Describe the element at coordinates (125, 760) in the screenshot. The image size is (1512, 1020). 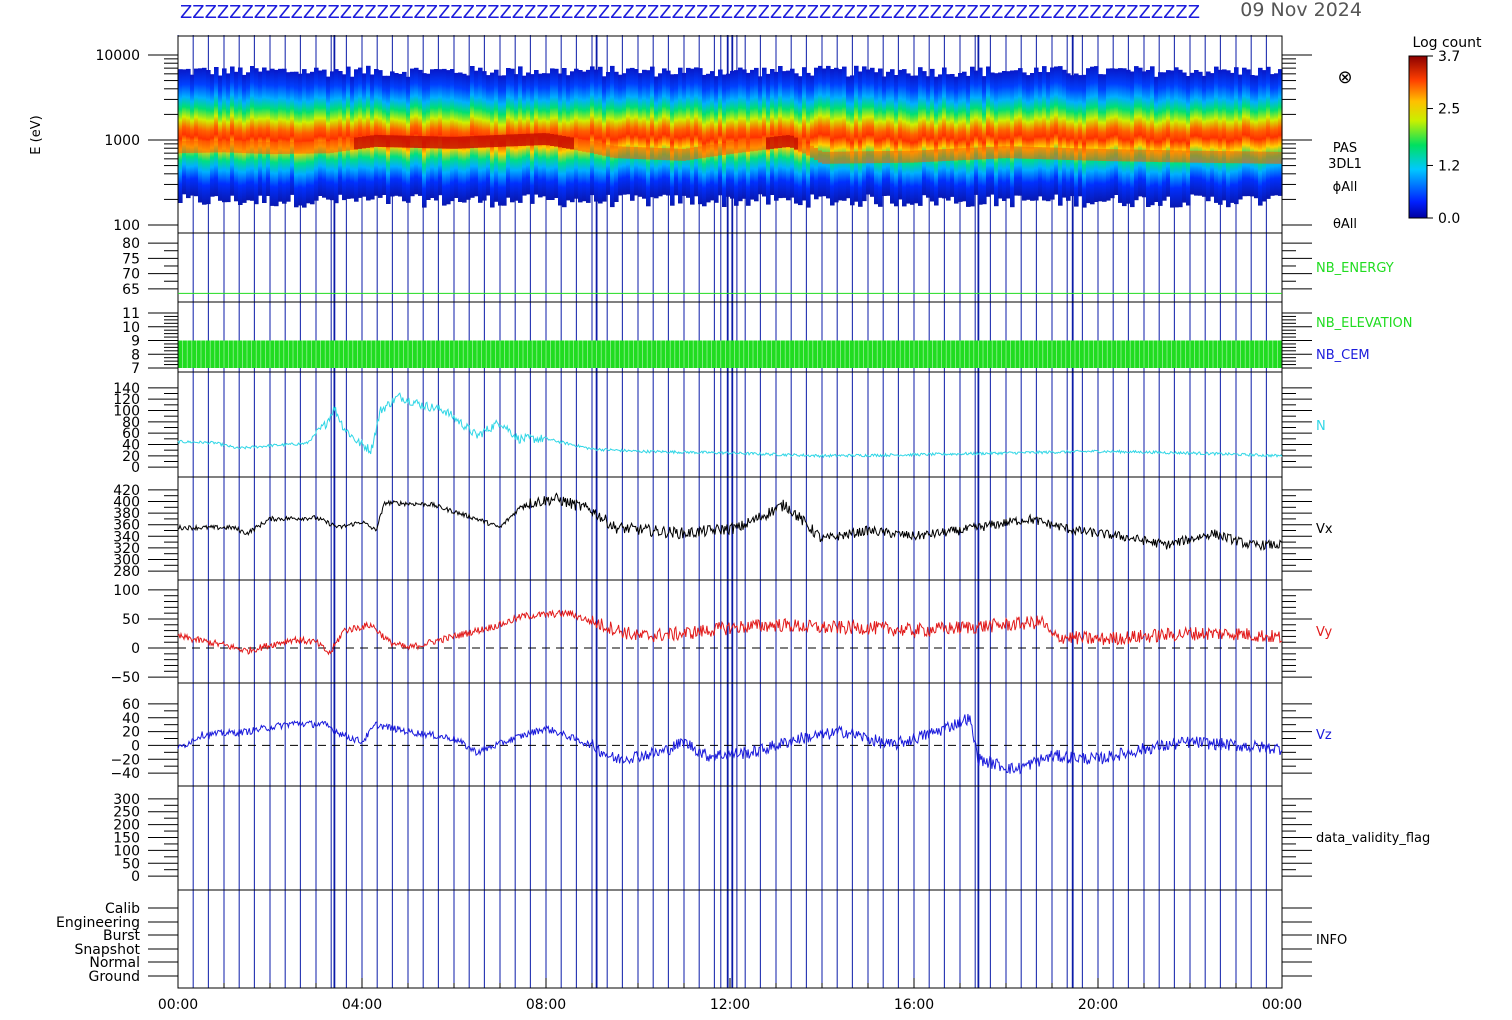
I see `vz-ytick-label: −20` at that location.